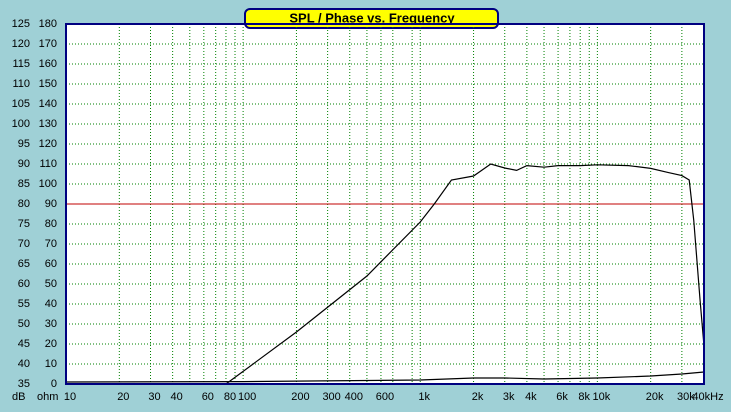 The height and width of the screenshot is (412, 731). Describe the element at coordinates (48, 84) in the screenshot. I see `y2-tick-label: 150` at that location.